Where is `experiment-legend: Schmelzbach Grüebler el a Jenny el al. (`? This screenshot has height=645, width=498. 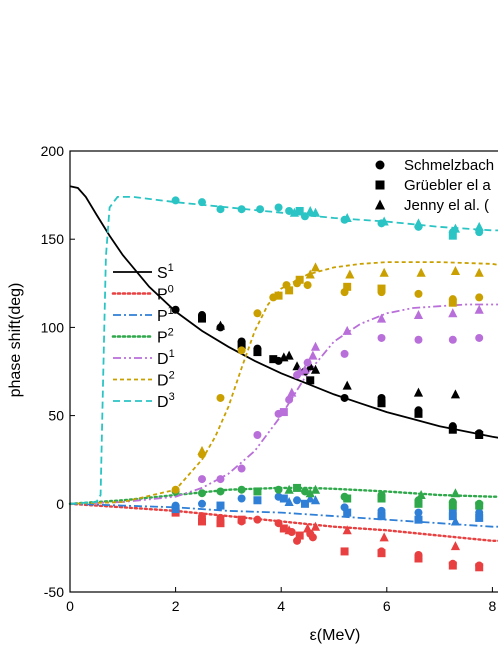
experiment-legend: Schmelzbach Grüebler el a Jenny el al. ( is located at coordinates (434, 185).